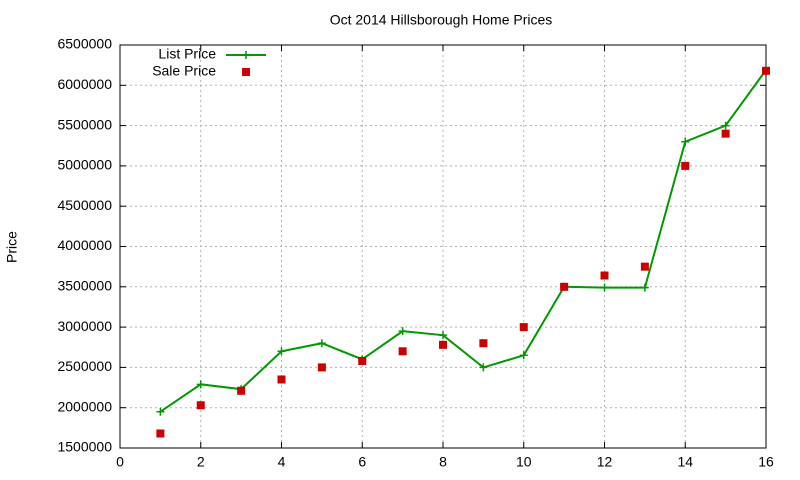  I want to click on y-tick-label: 4000000, so click(84, 245).